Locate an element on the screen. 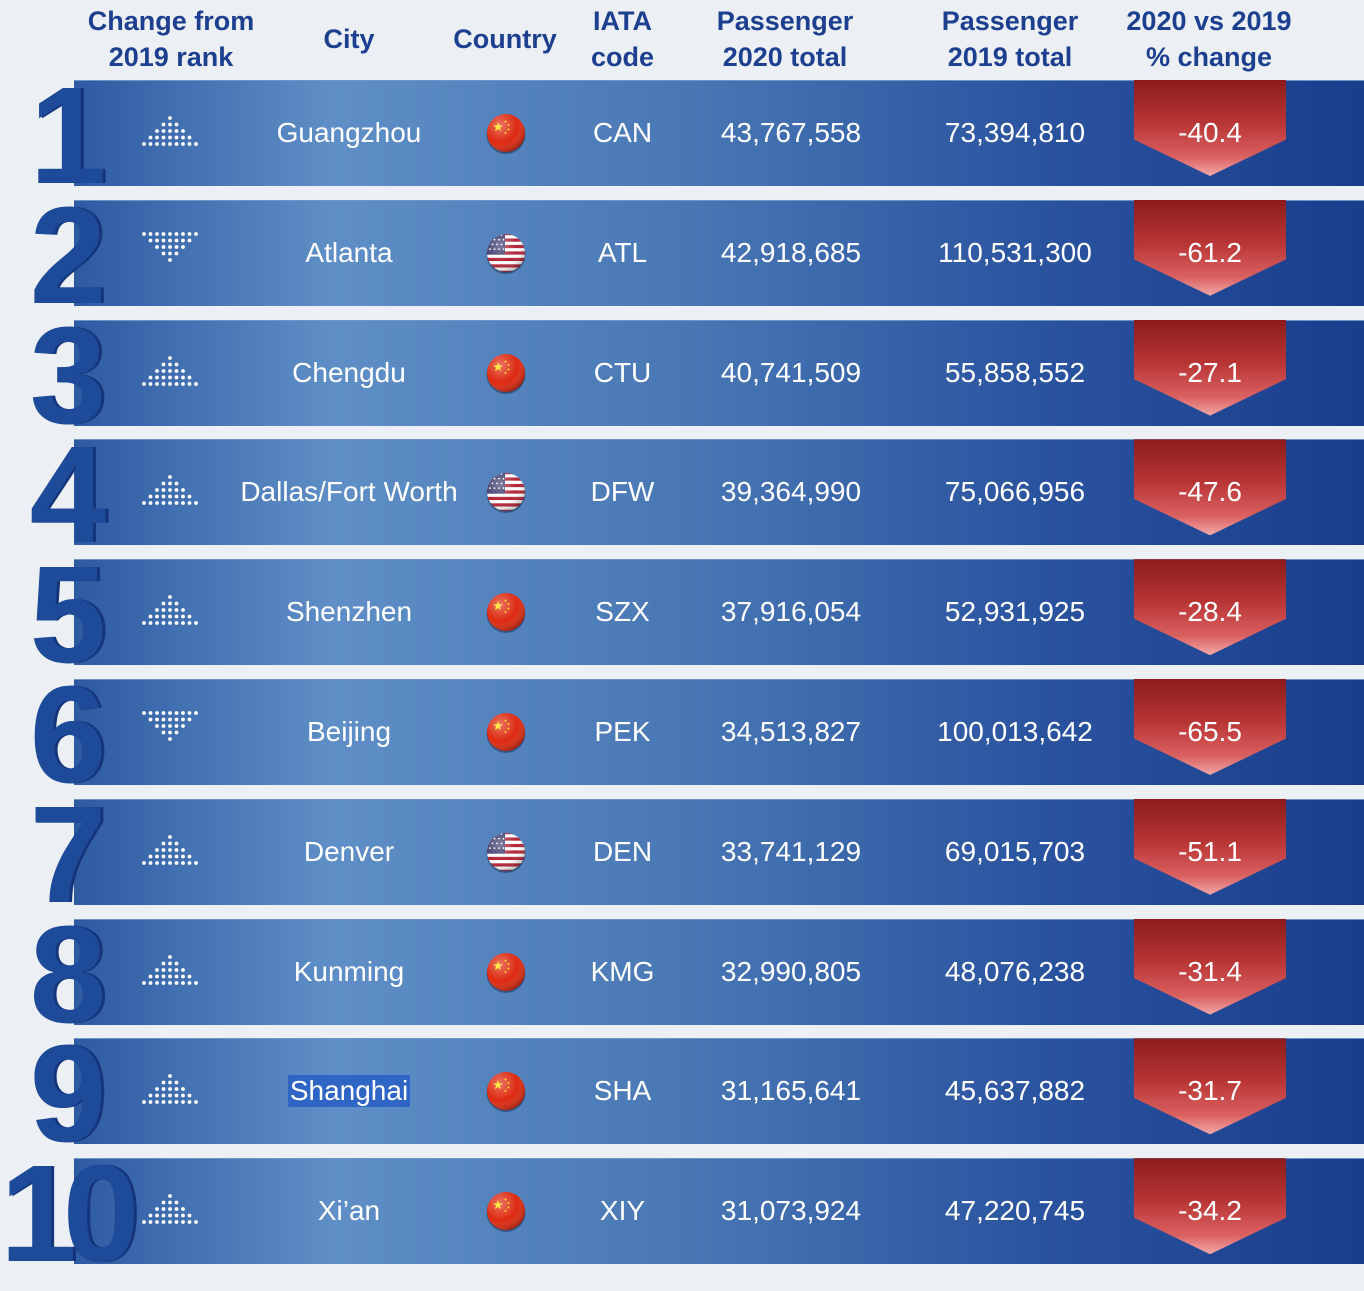 This screenshot has height=1291, width=1364. percent-change-value: -27.1 is located at coordinates (1210, 372).